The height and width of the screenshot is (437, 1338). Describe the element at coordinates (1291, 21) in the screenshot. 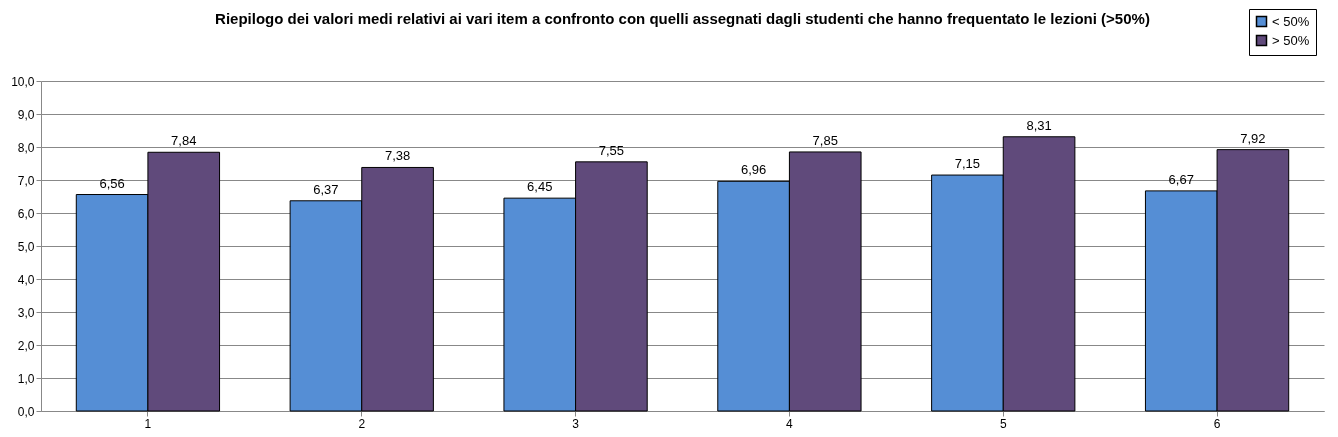

I see `legend-label: < 50%` at that location.